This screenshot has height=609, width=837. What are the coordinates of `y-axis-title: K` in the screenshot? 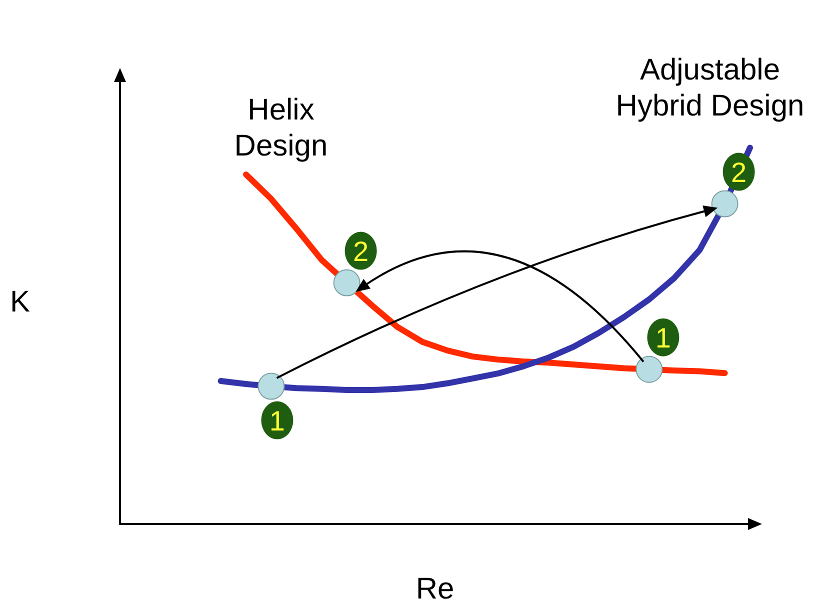 It's located at (20, 302).